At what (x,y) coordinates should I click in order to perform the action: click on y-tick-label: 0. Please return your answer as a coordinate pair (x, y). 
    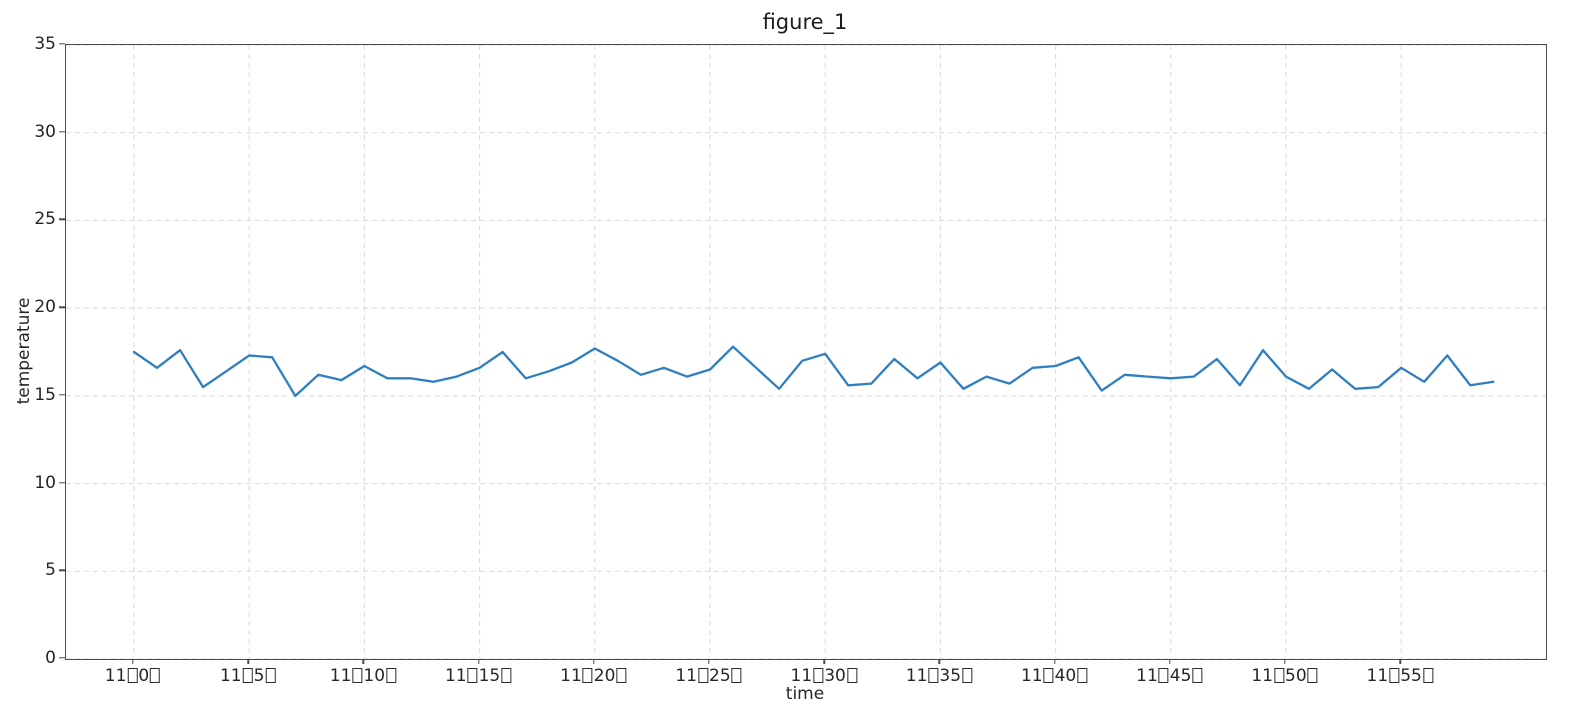
    Looking at the image, I should click on (50, 658).